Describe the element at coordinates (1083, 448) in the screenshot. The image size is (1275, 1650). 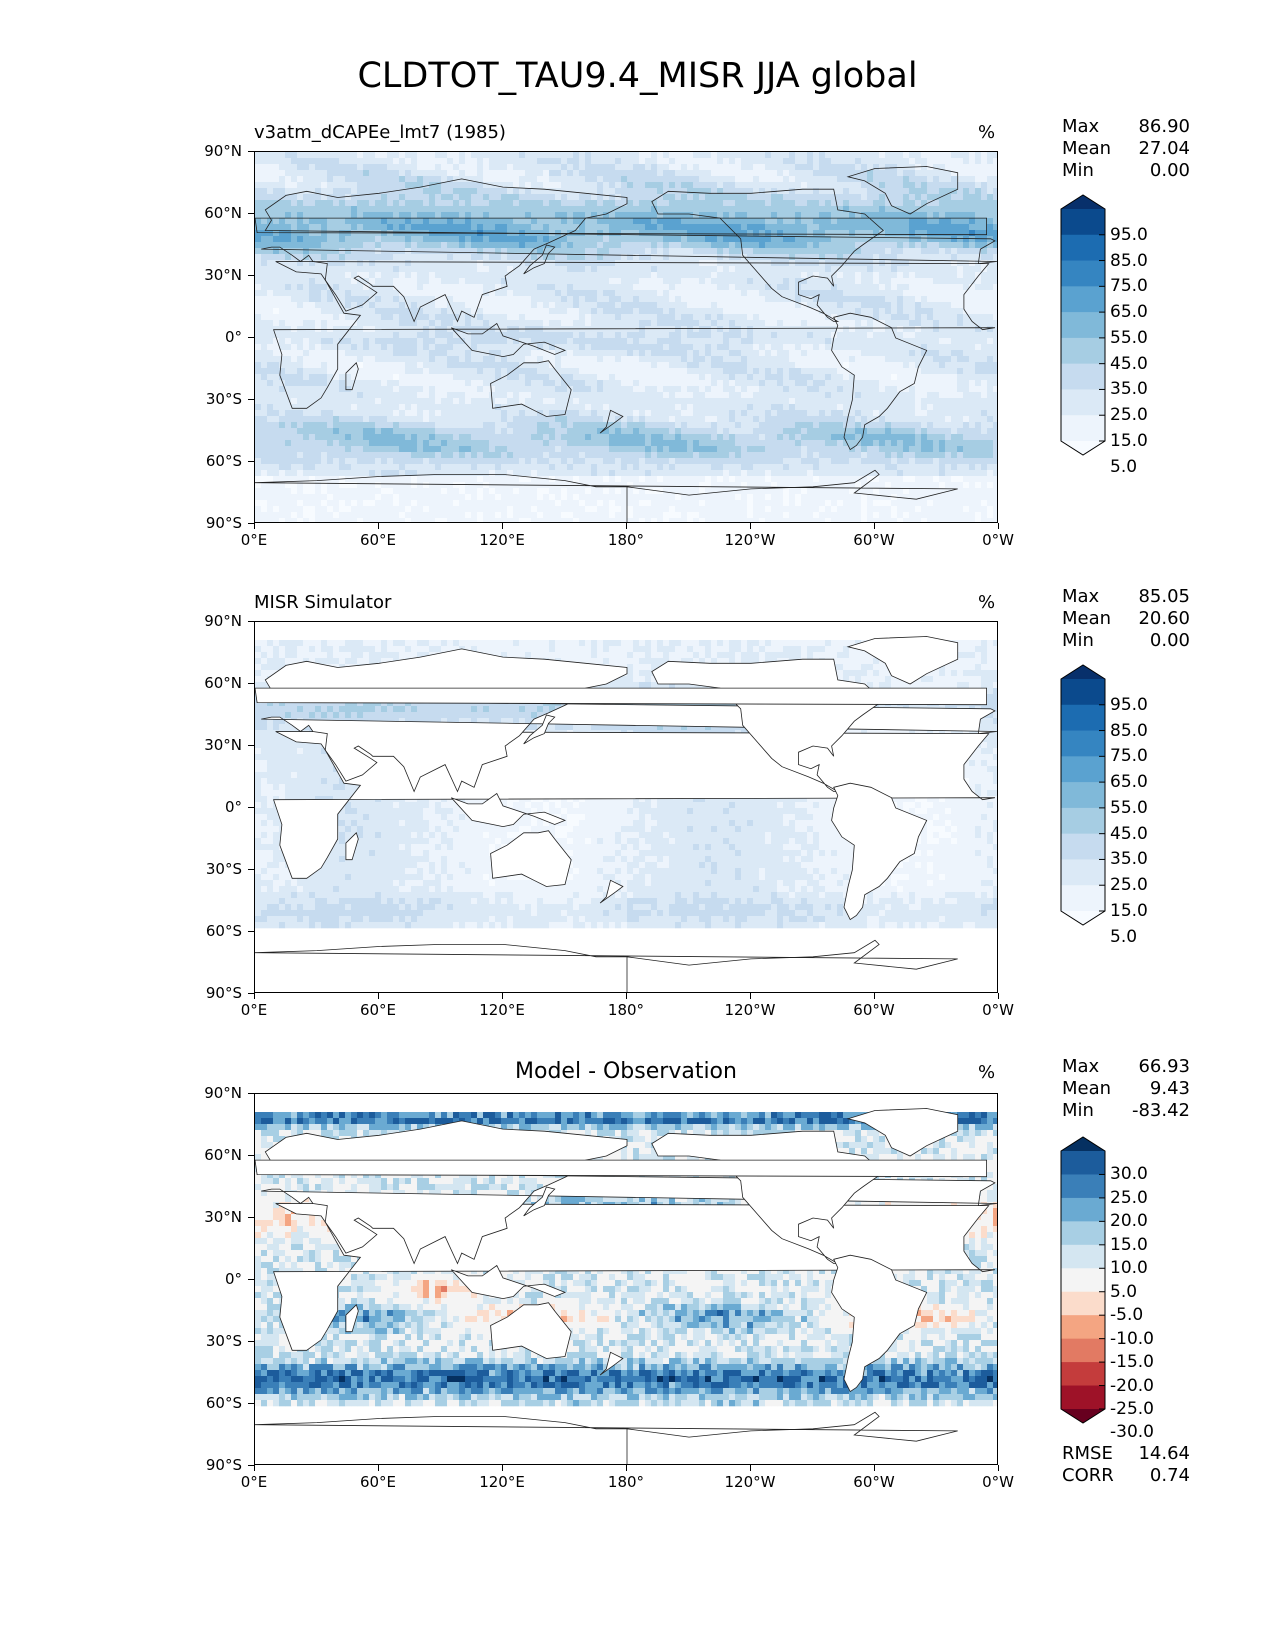
I see `colorbar-extend-min` at that location.